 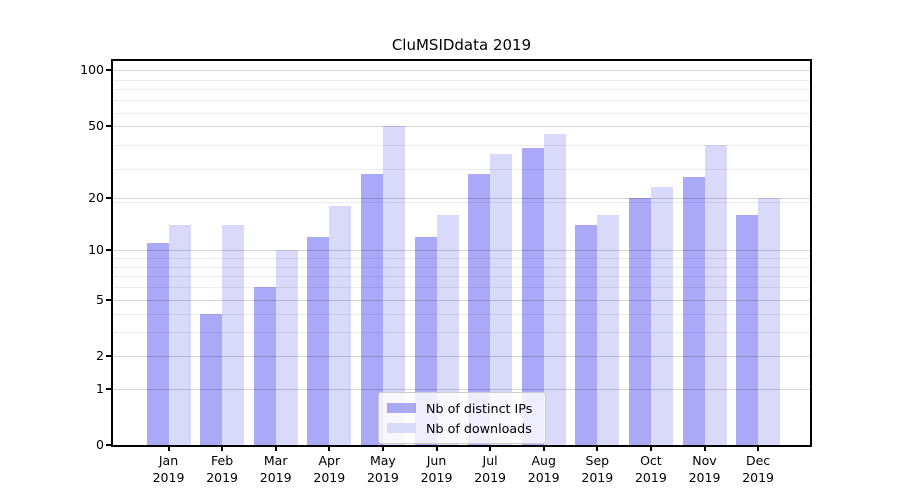 What do you see at coordinates (401, 428) in the screenshot?
I see `legend-swatch-downloads` at bounding box center [401, 428].